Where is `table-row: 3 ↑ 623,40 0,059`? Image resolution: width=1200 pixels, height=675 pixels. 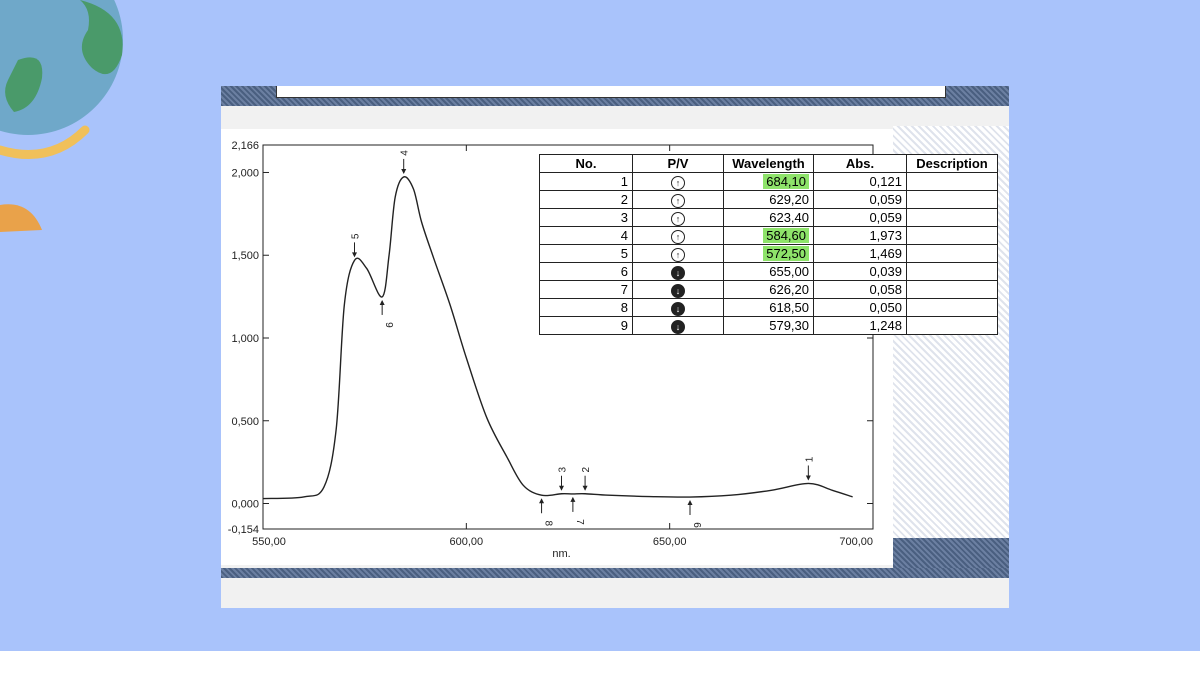 table-row: 3 ↑ 623,40 0,059 is located at coordinates (768, 217).